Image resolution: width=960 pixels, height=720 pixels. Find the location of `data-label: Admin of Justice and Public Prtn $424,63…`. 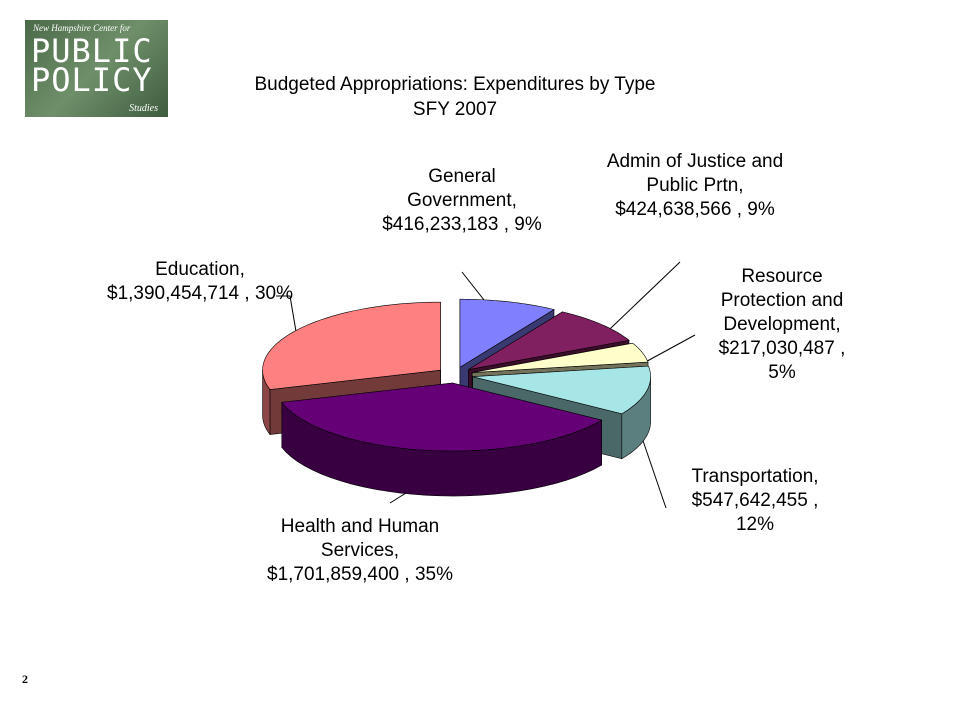

data-label: Admin of Justice and Public Prtn $424,63… is located at coordinates (695, 186).